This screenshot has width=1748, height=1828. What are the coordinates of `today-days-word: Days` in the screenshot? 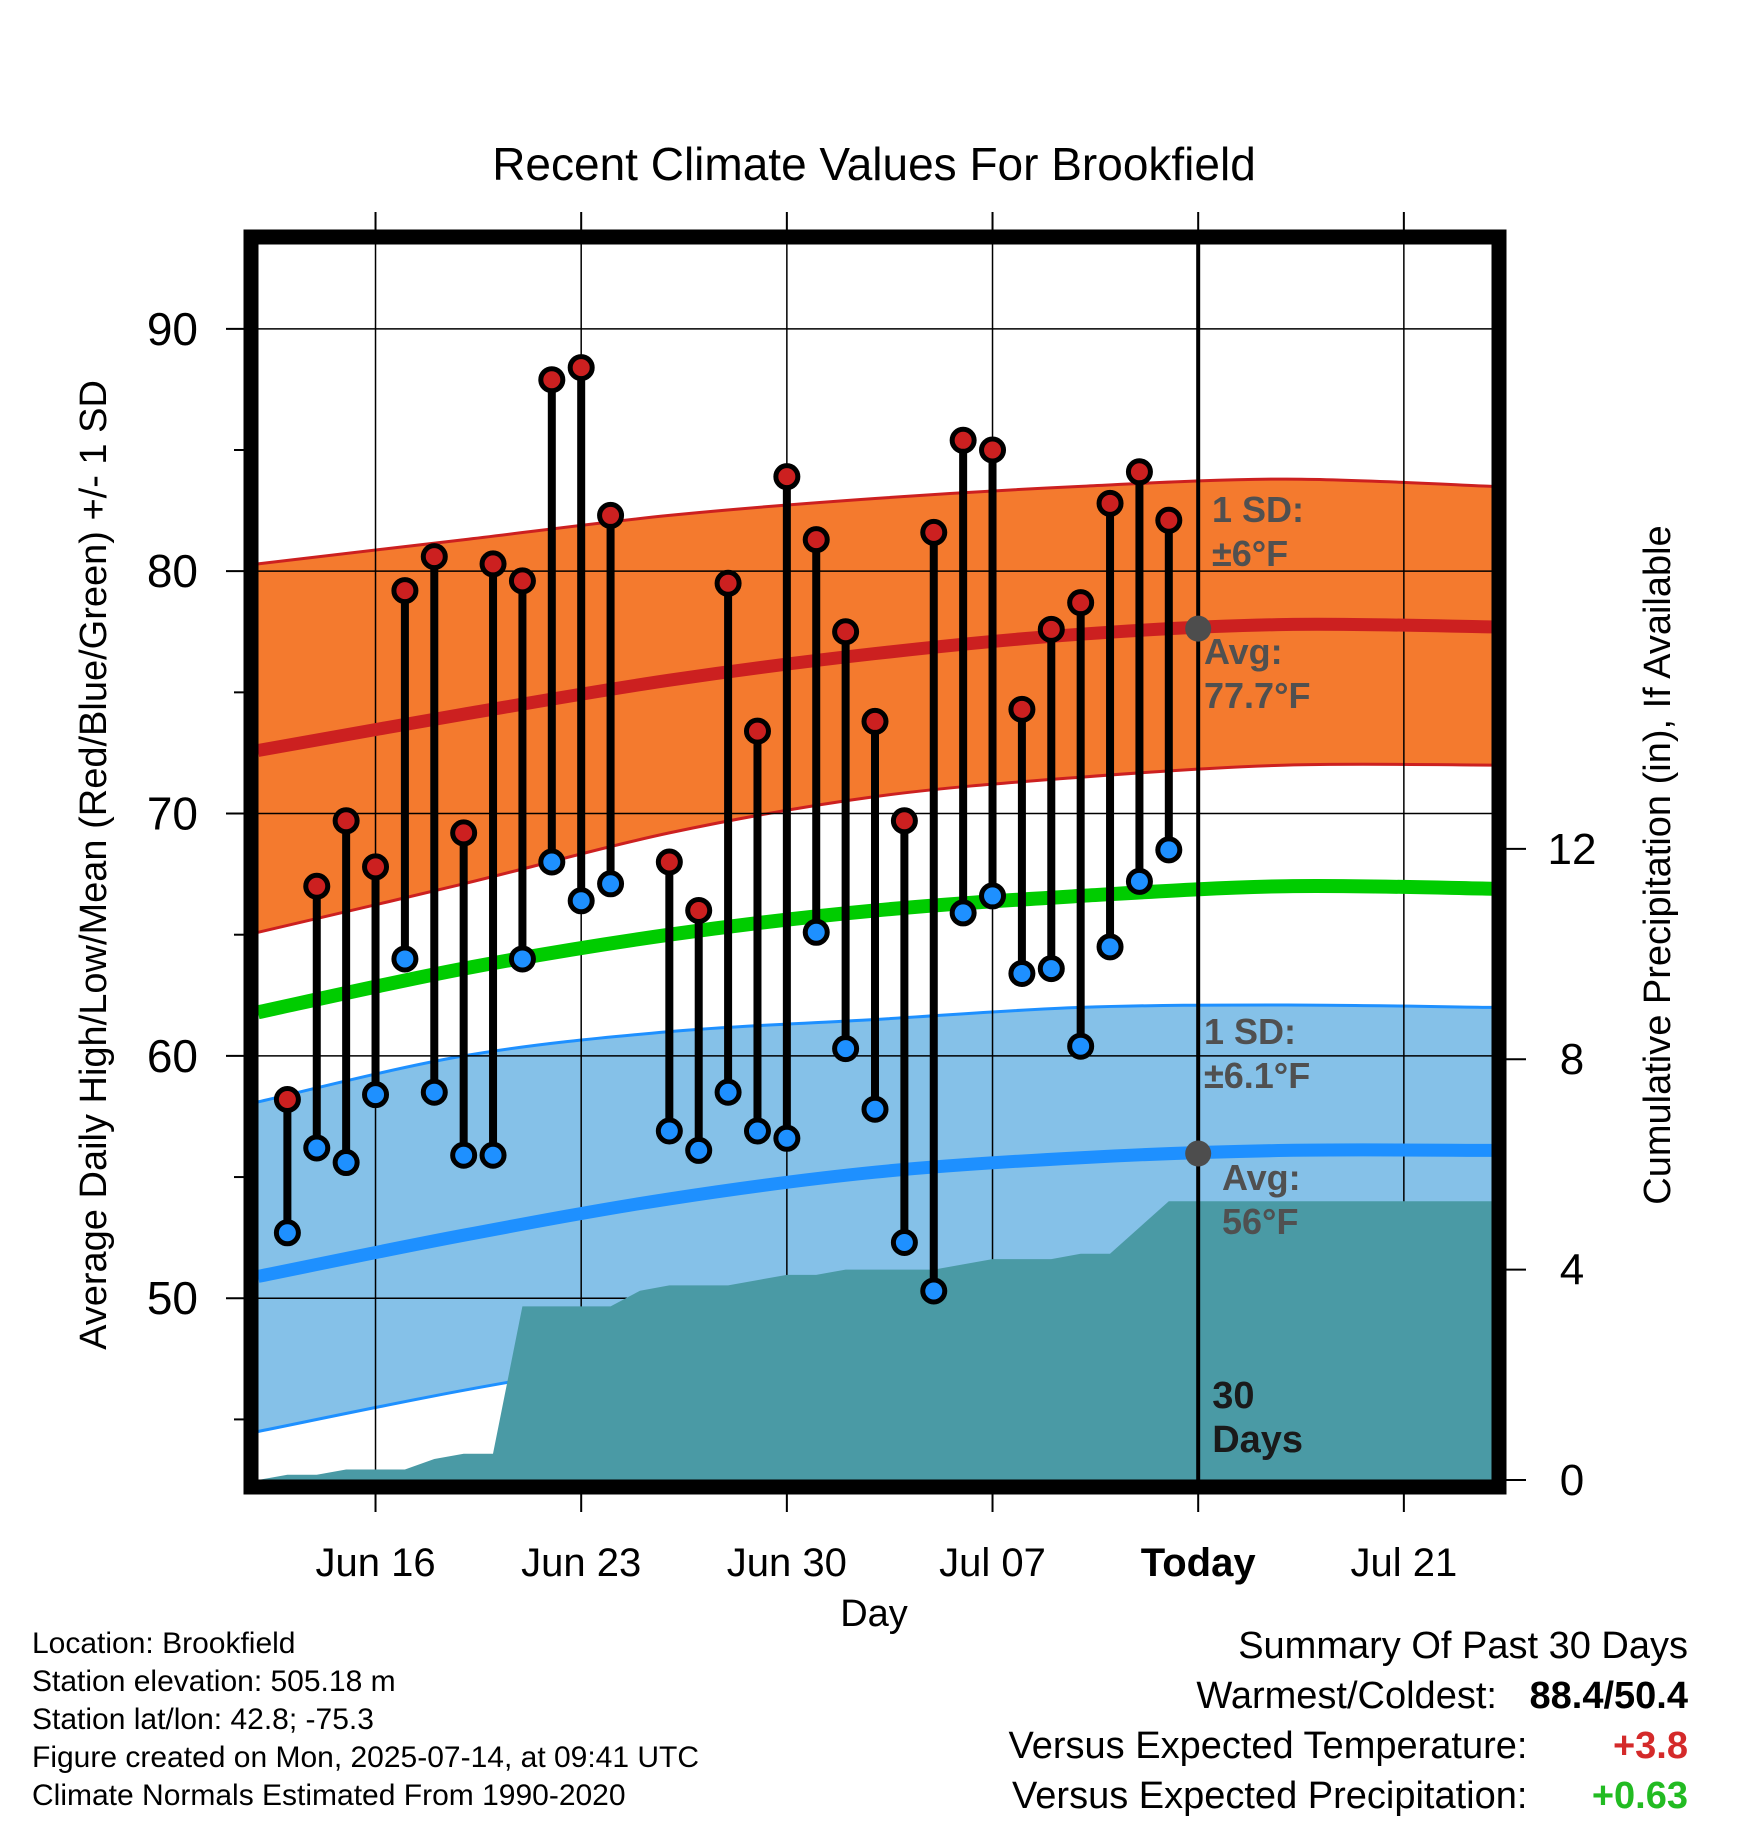 It's located at (1257, 1440).